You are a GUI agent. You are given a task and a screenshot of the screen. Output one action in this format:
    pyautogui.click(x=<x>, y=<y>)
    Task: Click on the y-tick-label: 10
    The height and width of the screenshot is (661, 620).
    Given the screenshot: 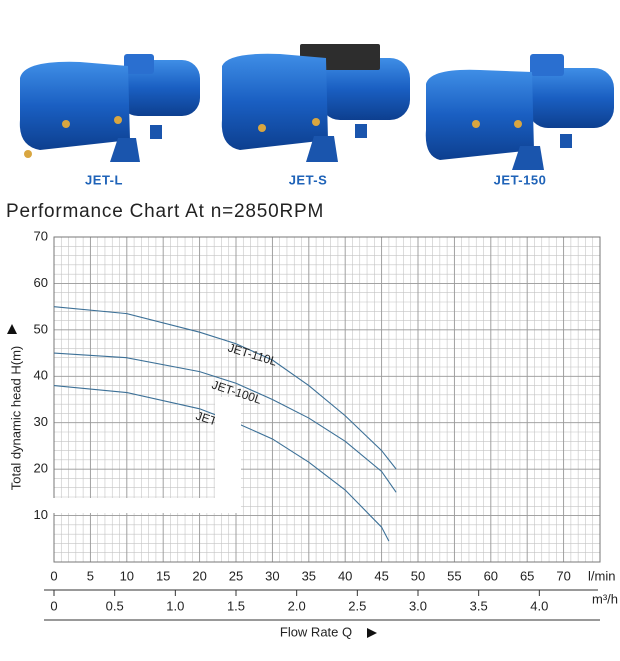 What is the action you would take?
    pyautogui.click(x=41, y=514)
    